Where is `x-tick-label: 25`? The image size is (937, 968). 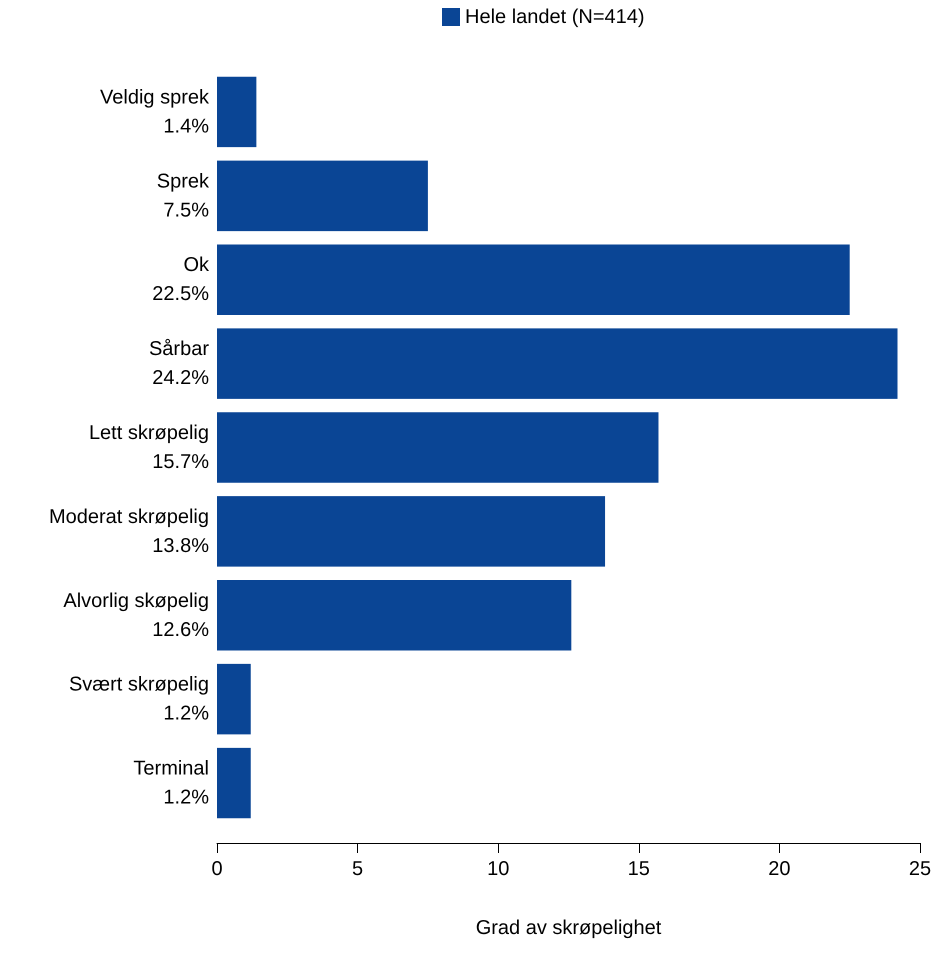
x-tick-label: 25 is located at coordinates (920, 869).